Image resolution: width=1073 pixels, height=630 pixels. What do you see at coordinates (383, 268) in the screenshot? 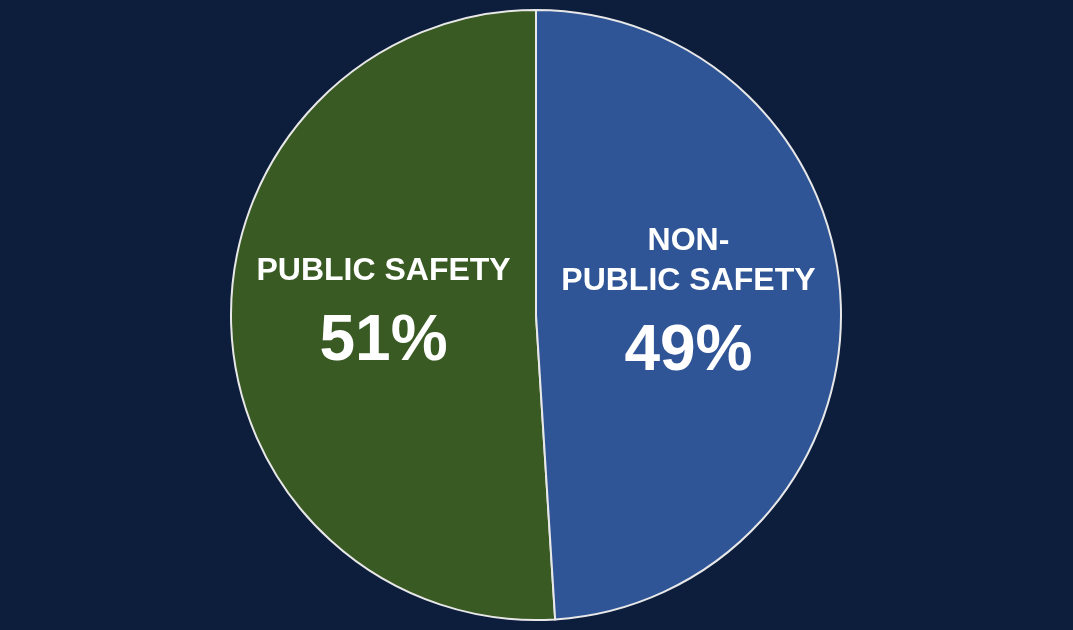
I see `slice-label: PUBLIC SAFETY` at bounding box center [383, 268].